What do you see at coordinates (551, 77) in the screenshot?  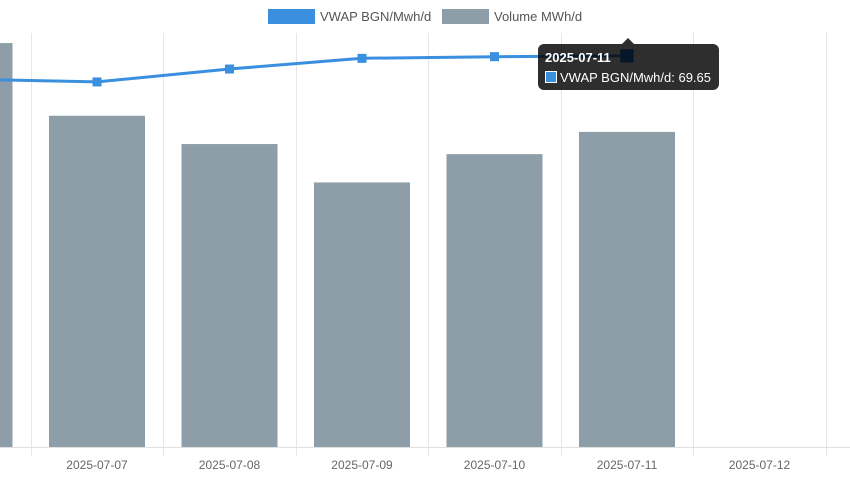 I see `tooltip-swatch` at bounding box center [551, 77].